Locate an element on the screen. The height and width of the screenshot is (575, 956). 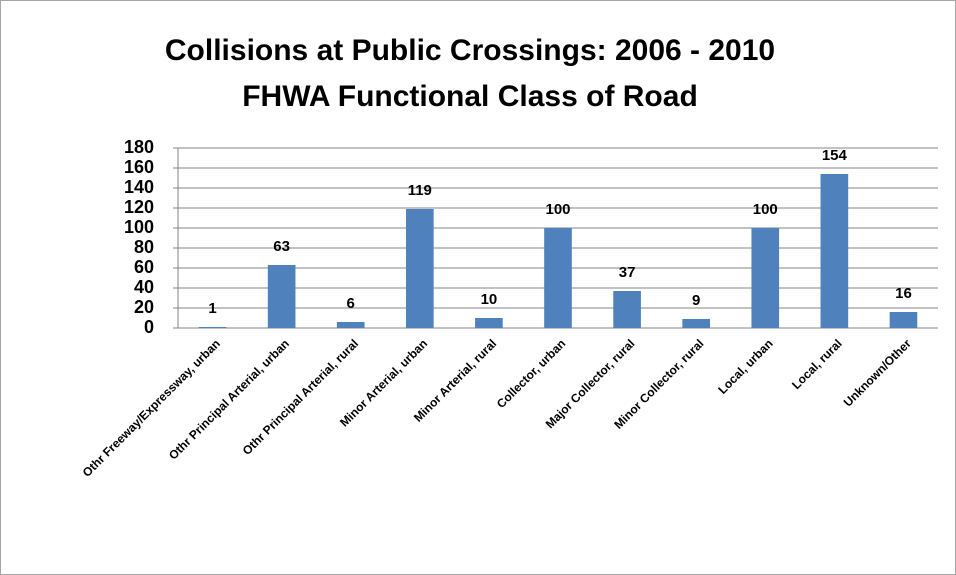
data-label: 37 is located at coordinates (627, 272).